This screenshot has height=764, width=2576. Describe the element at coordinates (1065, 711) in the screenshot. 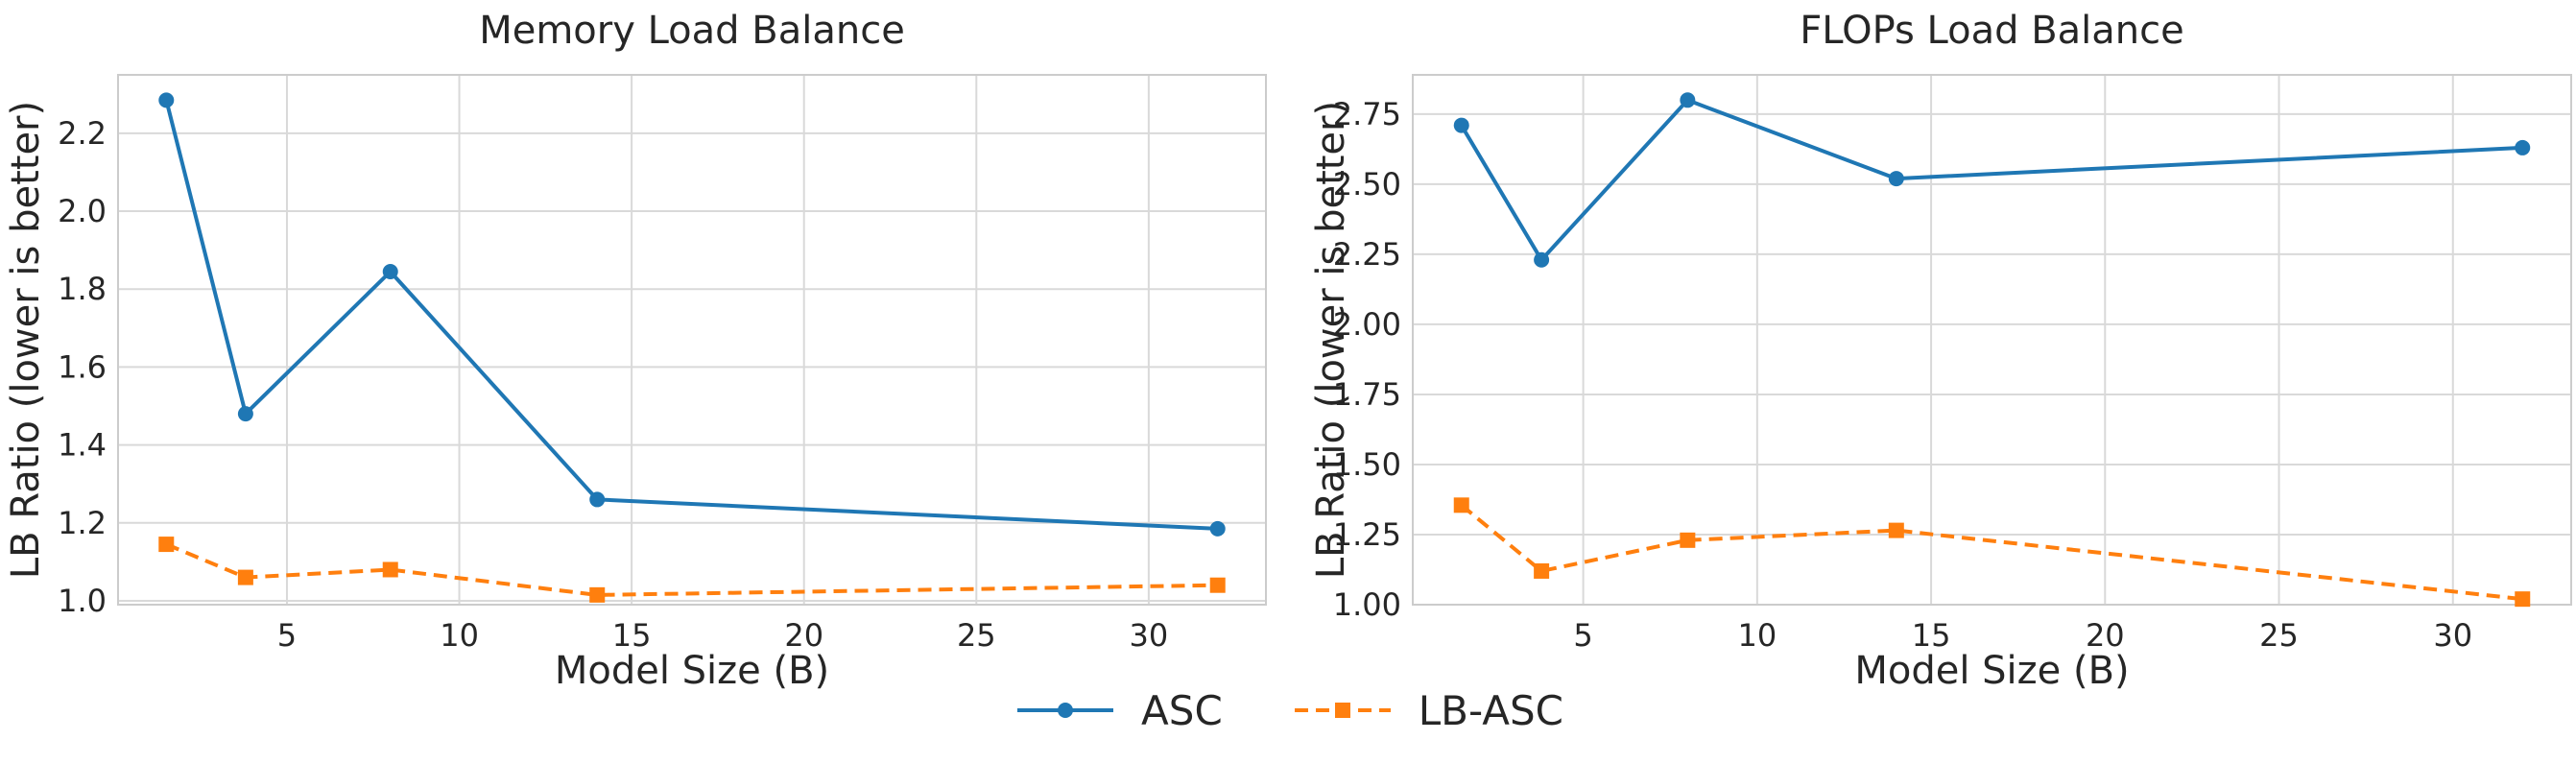

I see `asc-legend-marker` at that location.